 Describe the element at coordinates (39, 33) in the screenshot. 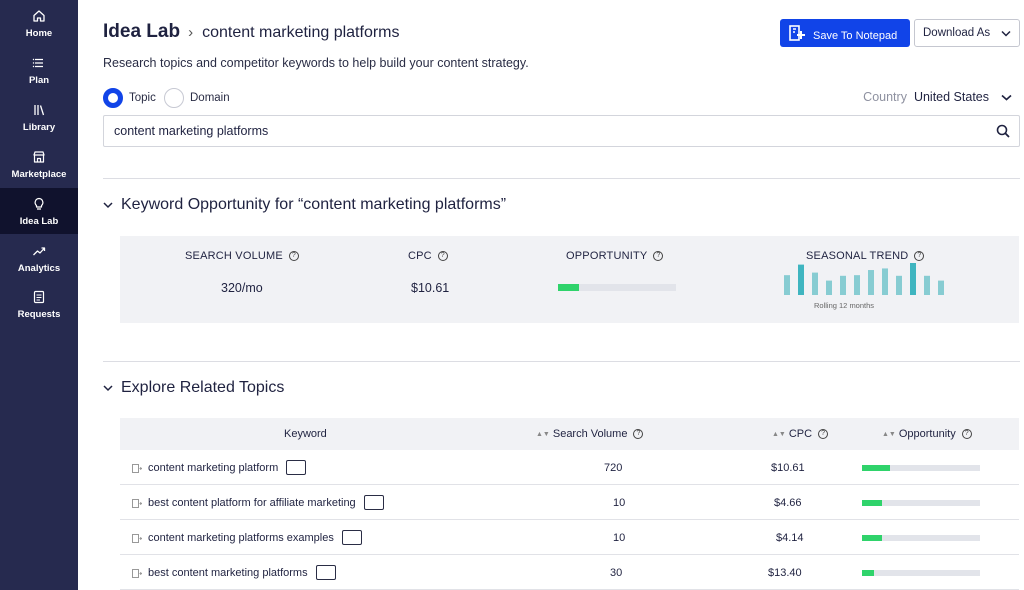

I see `sidebar-item-label: Home` at that location.